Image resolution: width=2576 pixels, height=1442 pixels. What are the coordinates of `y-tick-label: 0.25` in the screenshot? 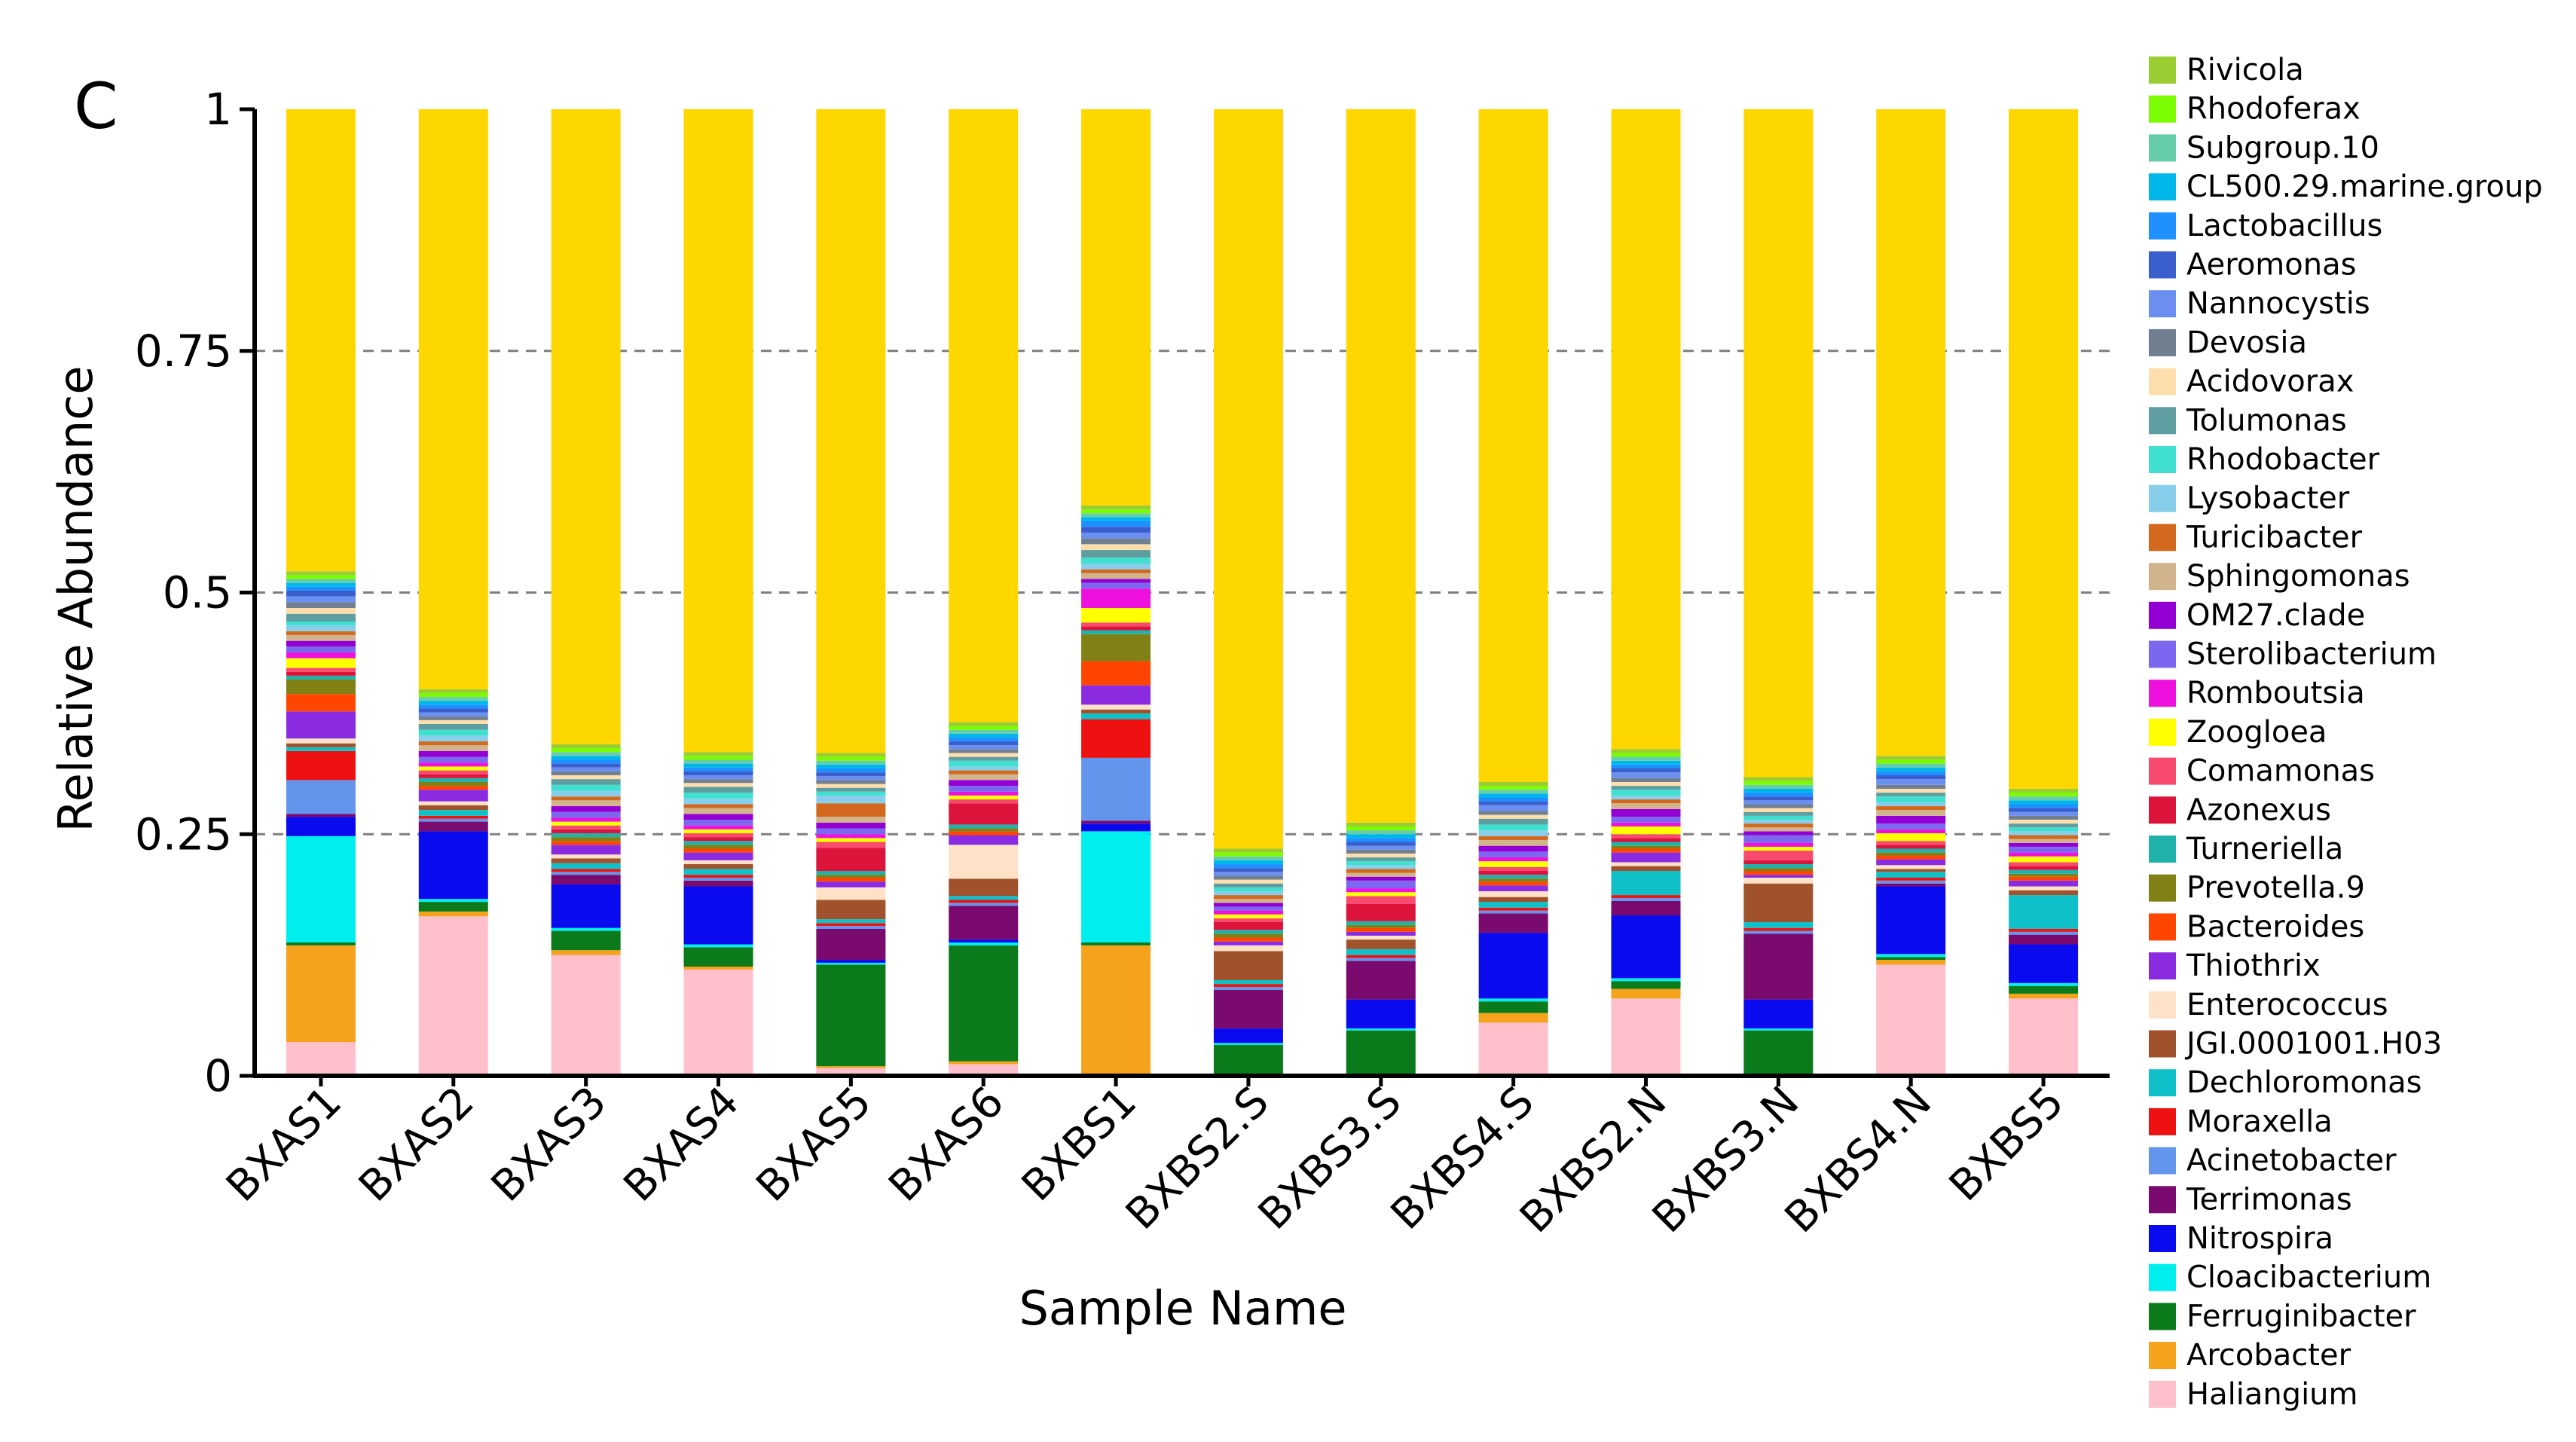 It's located at (183, 834).